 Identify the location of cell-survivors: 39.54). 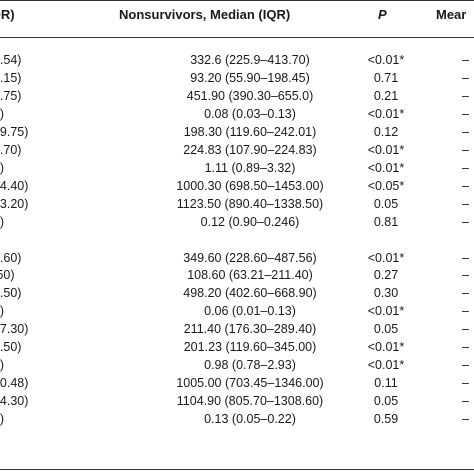
(11, 60).